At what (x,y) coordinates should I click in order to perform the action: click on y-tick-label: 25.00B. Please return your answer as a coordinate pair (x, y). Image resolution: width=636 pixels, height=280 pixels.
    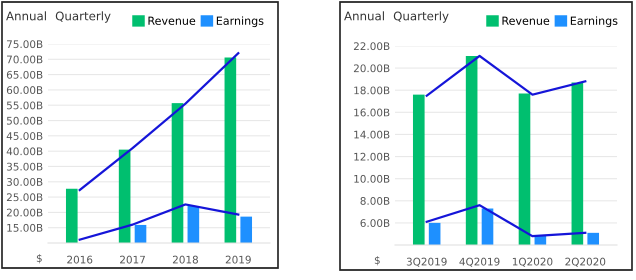
    Looking at the image, I should click on (24, 197).